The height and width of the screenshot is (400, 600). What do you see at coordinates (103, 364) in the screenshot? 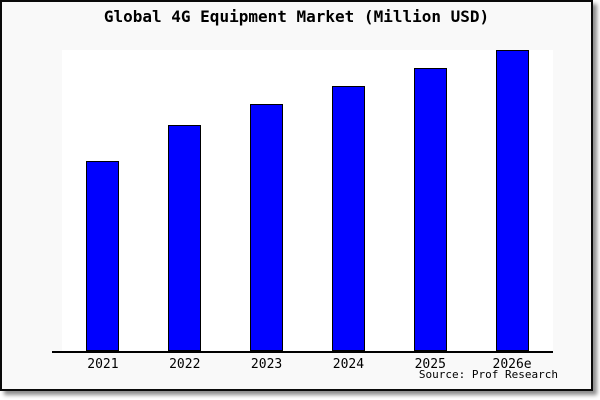
I see `x-tick-label-2021: 2021` at bounding box center [103, 364].